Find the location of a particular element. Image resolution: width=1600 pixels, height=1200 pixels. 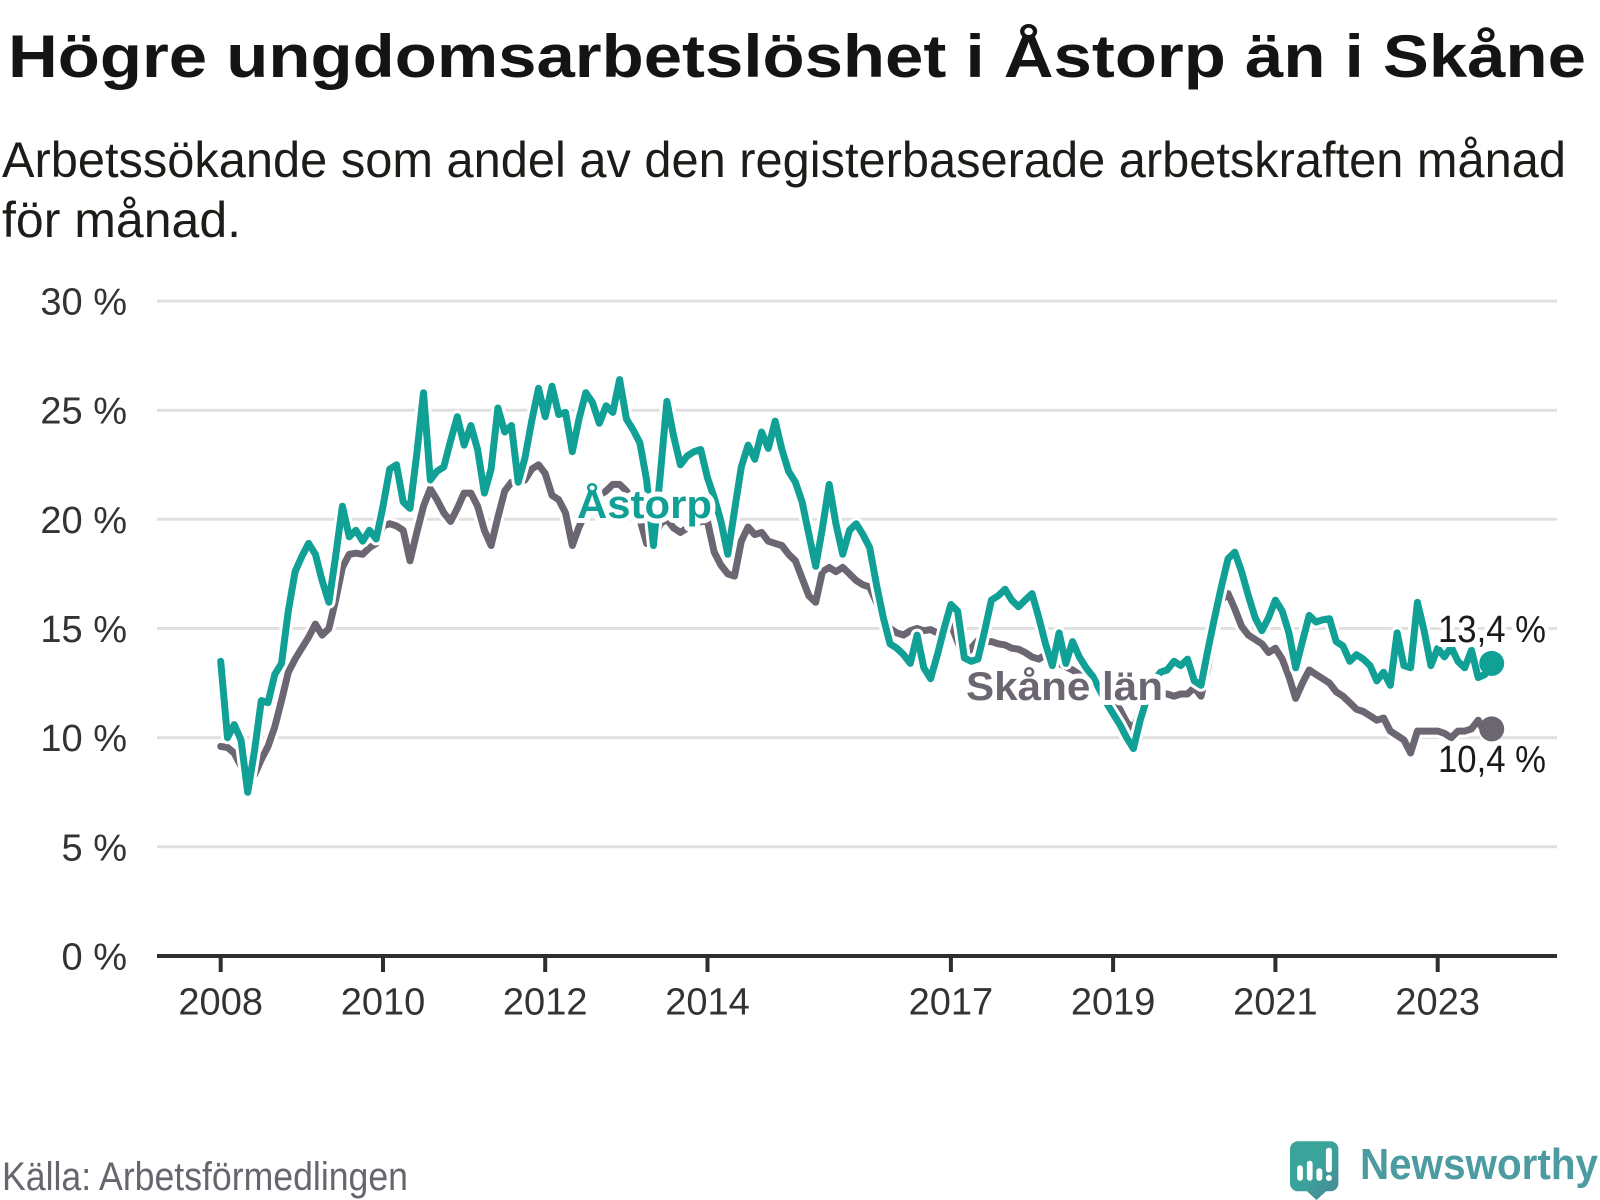

svg-text: 10 % is located at coordinates (83, 739).